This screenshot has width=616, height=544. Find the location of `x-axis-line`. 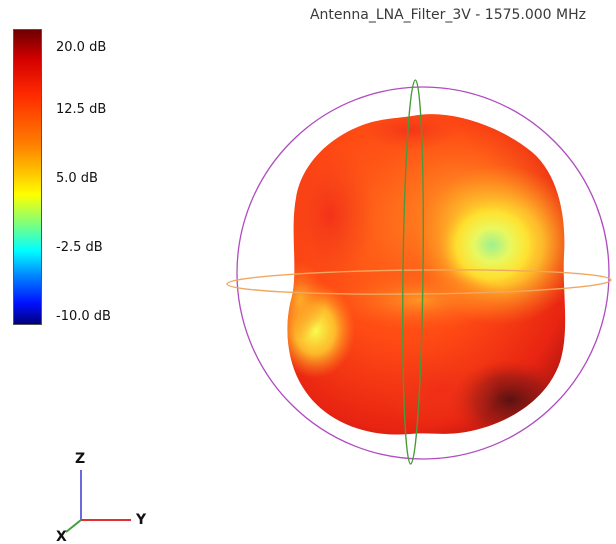

x-axis-line is located at coordinates (73, 526).